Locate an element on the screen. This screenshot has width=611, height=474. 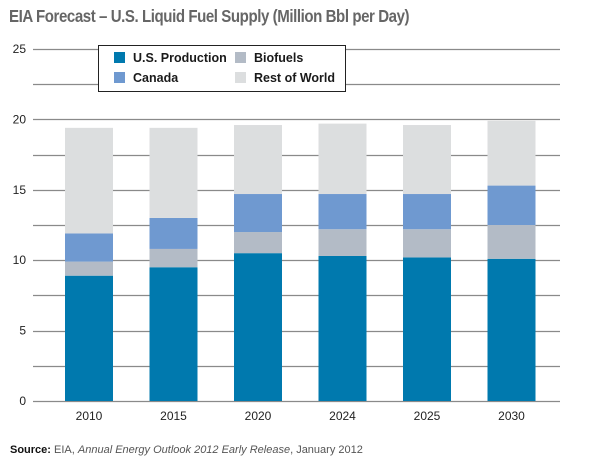
x-axis-ticks: 2010 2015 2020 2024 2025 2030 is located at coordinates (301, 416).